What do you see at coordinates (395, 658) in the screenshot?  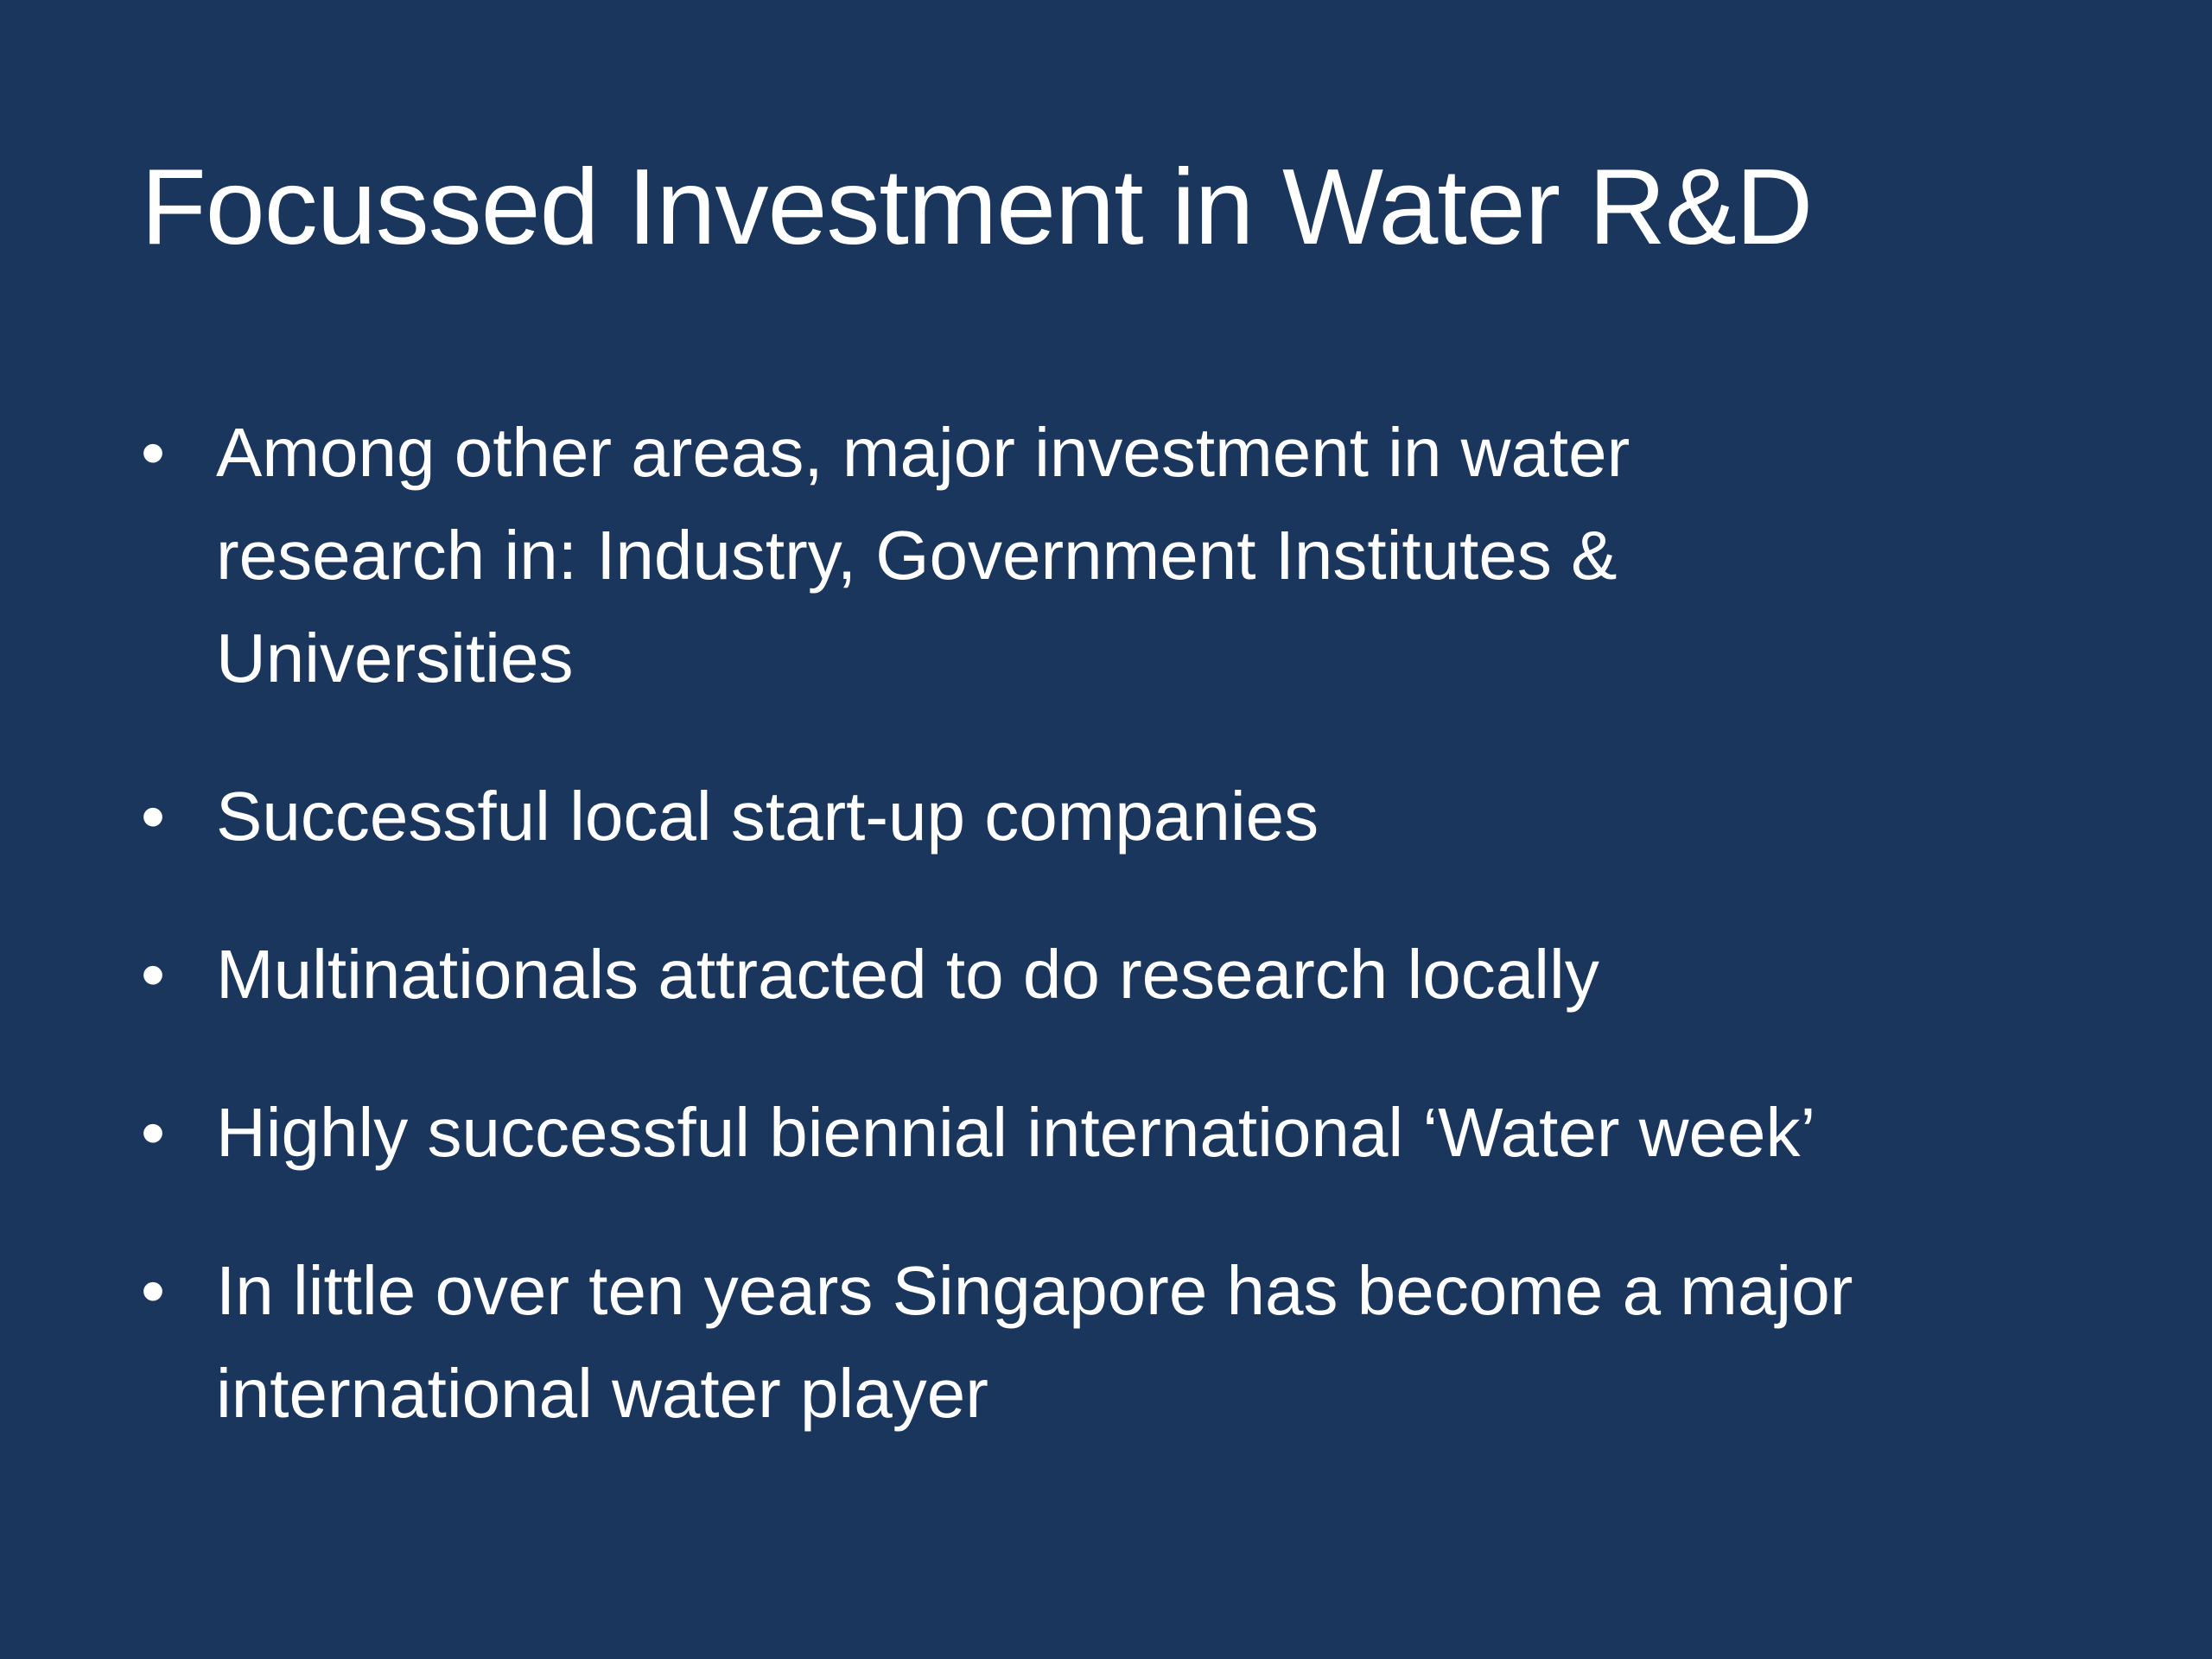 I see `bullet-text-line: Universities` at bounding box center [395, 658].